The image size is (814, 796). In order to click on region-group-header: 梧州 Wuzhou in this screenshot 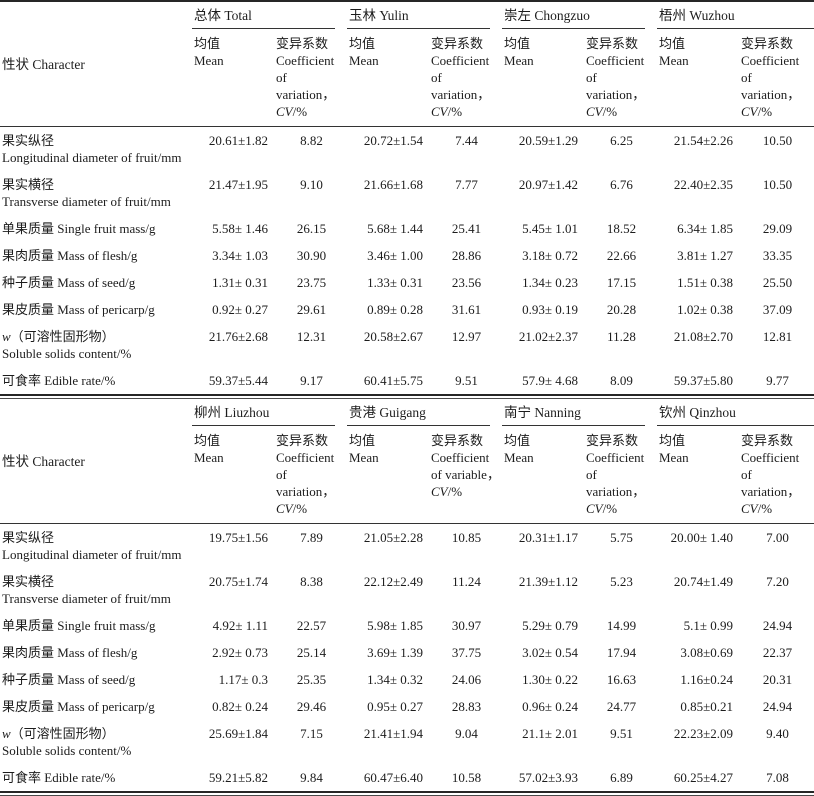, I will do `click(735, 15)`.